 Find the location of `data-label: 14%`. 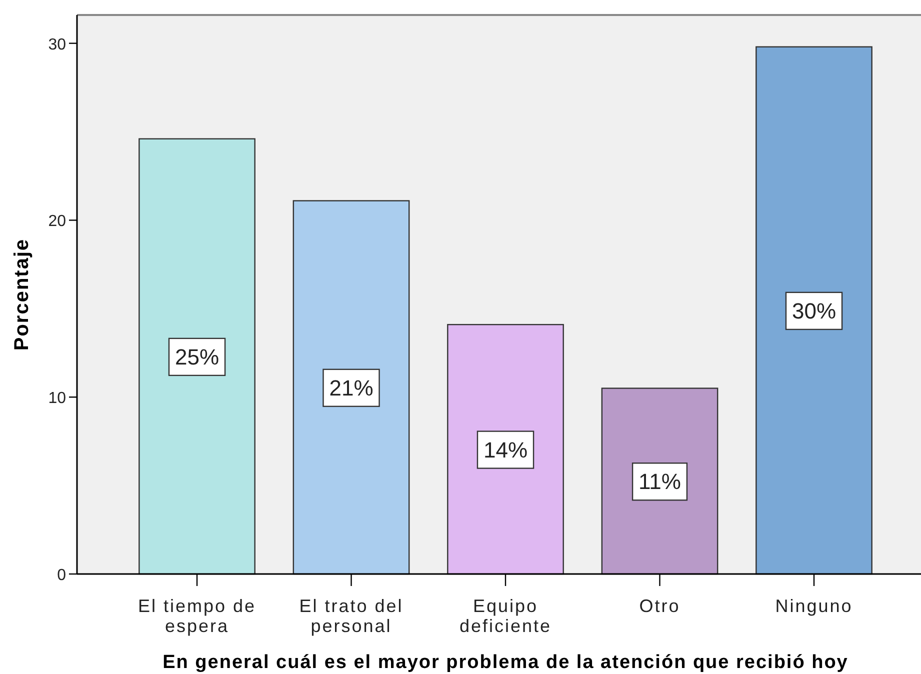

data-label: 14% is located at coordinates (505, 449).